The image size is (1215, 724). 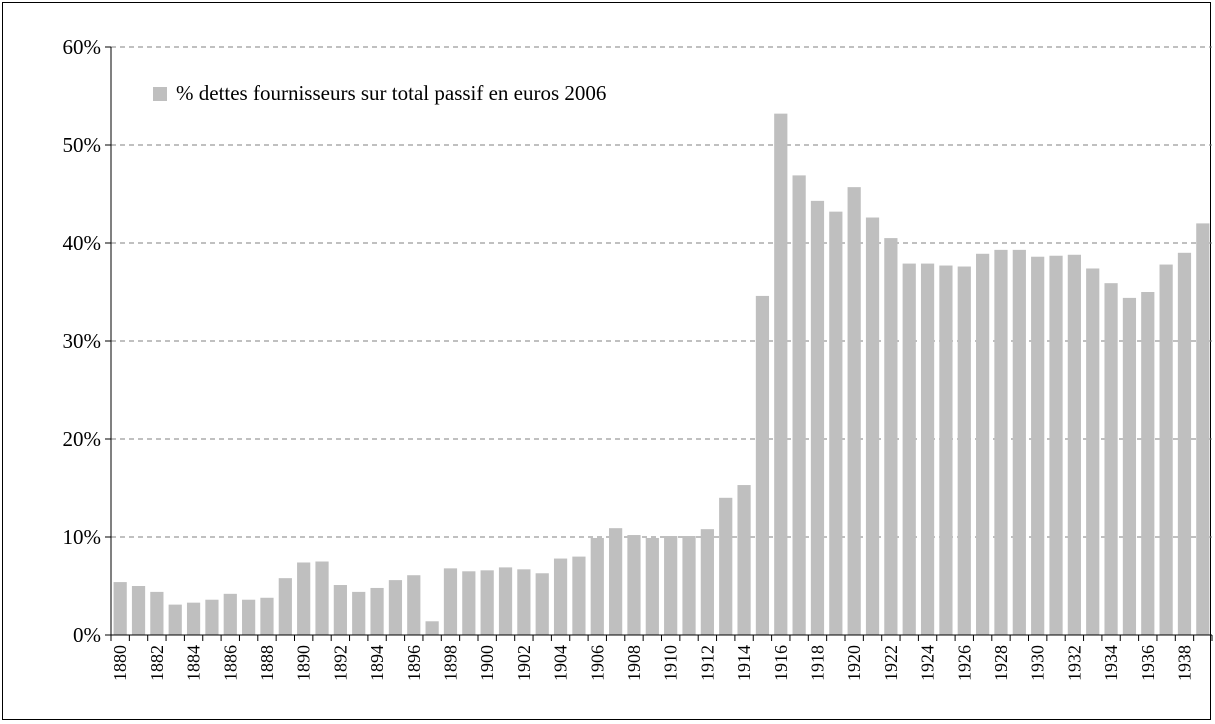 I want to click on x-tick-label: 1938, so click(x=1184, y=663).